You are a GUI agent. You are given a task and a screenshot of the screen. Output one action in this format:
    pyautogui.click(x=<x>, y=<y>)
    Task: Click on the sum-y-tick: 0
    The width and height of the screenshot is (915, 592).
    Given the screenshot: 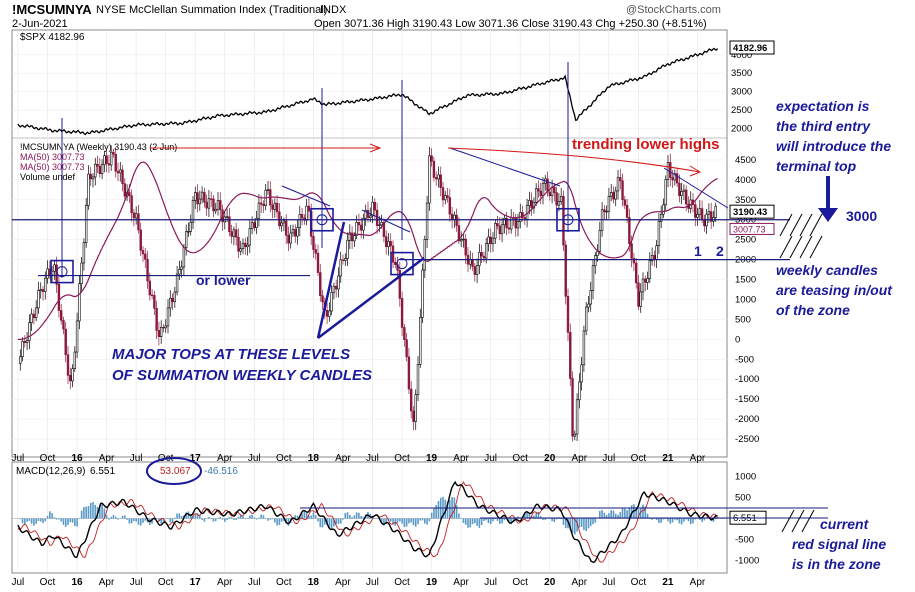 What is the action you would take?
    pyautogui.click(x=737, y=339)
    